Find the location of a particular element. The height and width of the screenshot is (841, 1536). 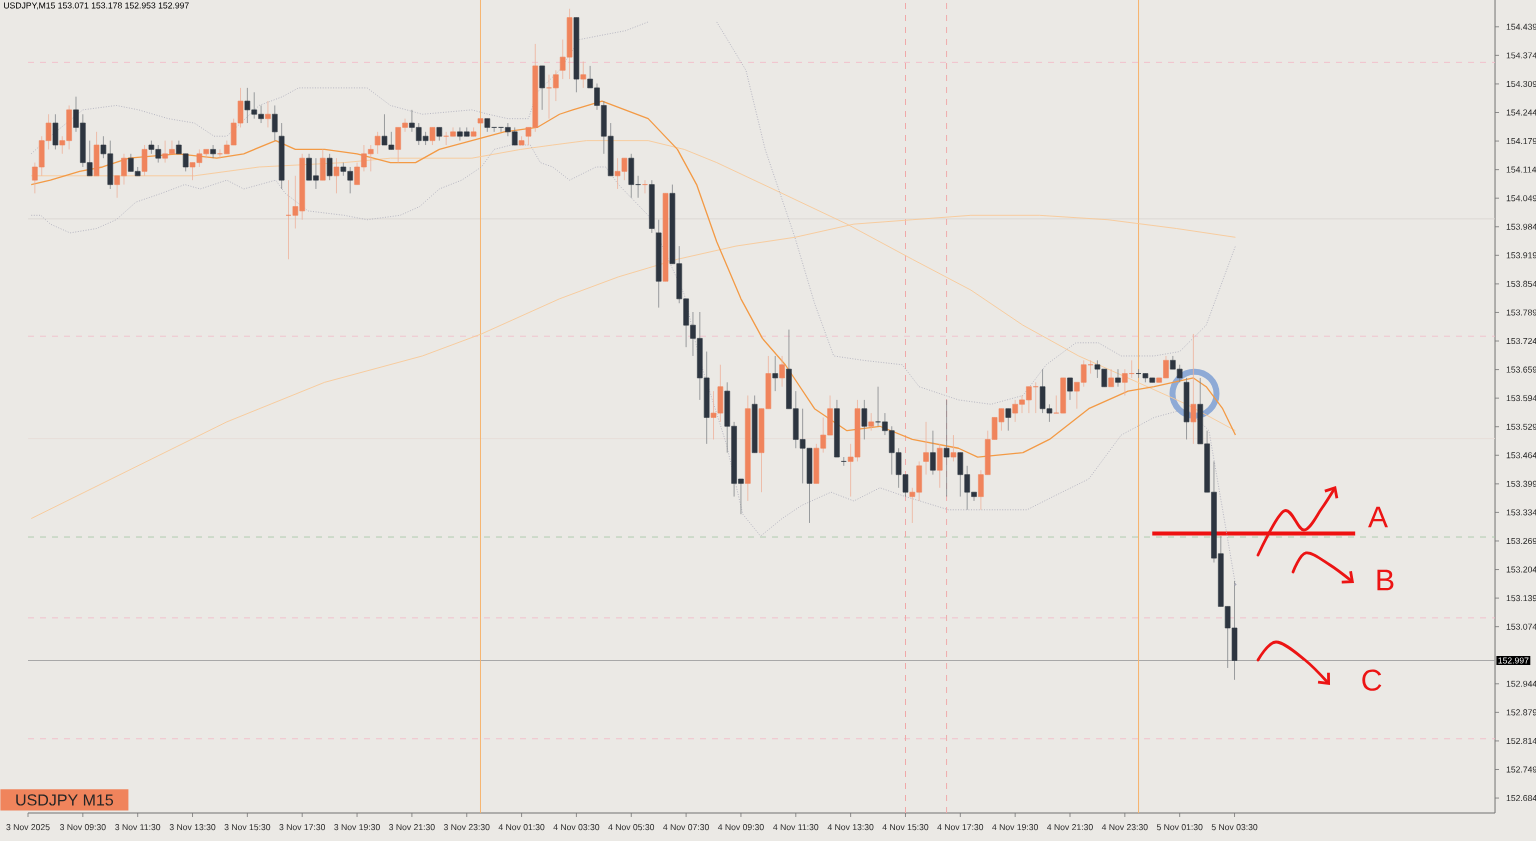

x-tick-label: 4 Nov 17:30 is located at coordinates (960, 827).